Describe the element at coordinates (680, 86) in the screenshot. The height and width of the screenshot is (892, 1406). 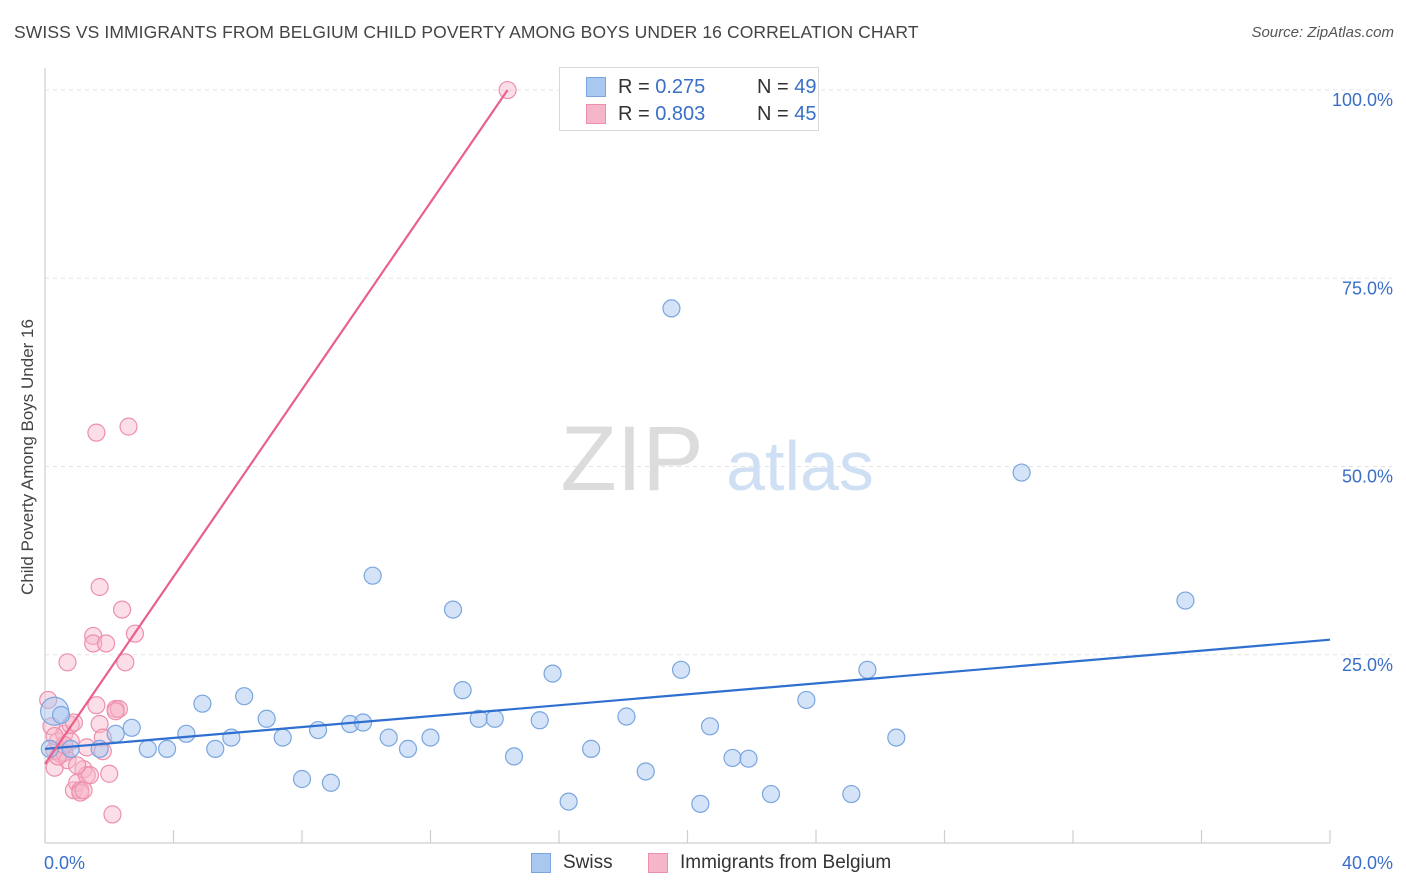
I see `legend-swiss-r: 0.275` at that location.